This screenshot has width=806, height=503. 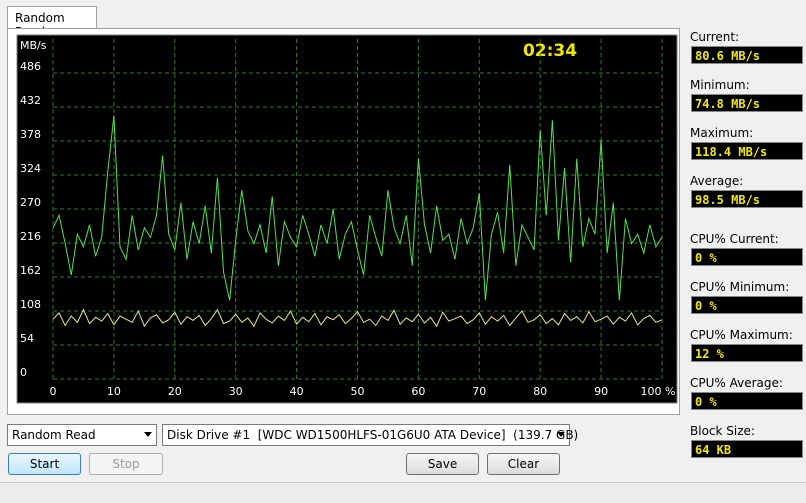 I want to click on stat-value: 74.8 MB/s, so click(x=747, y=103).